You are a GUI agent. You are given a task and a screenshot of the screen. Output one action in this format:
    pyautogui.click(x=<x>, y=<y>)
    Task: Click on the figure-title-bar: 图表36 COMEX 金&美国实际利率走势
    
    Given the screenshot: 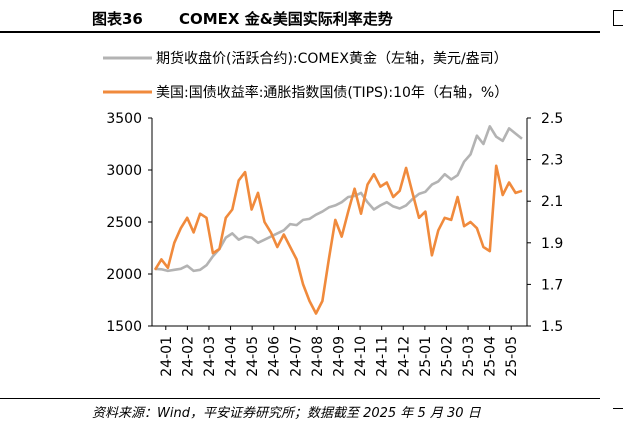 What is the action you would take?
    pyautogui.click(x=300, y=16)
    